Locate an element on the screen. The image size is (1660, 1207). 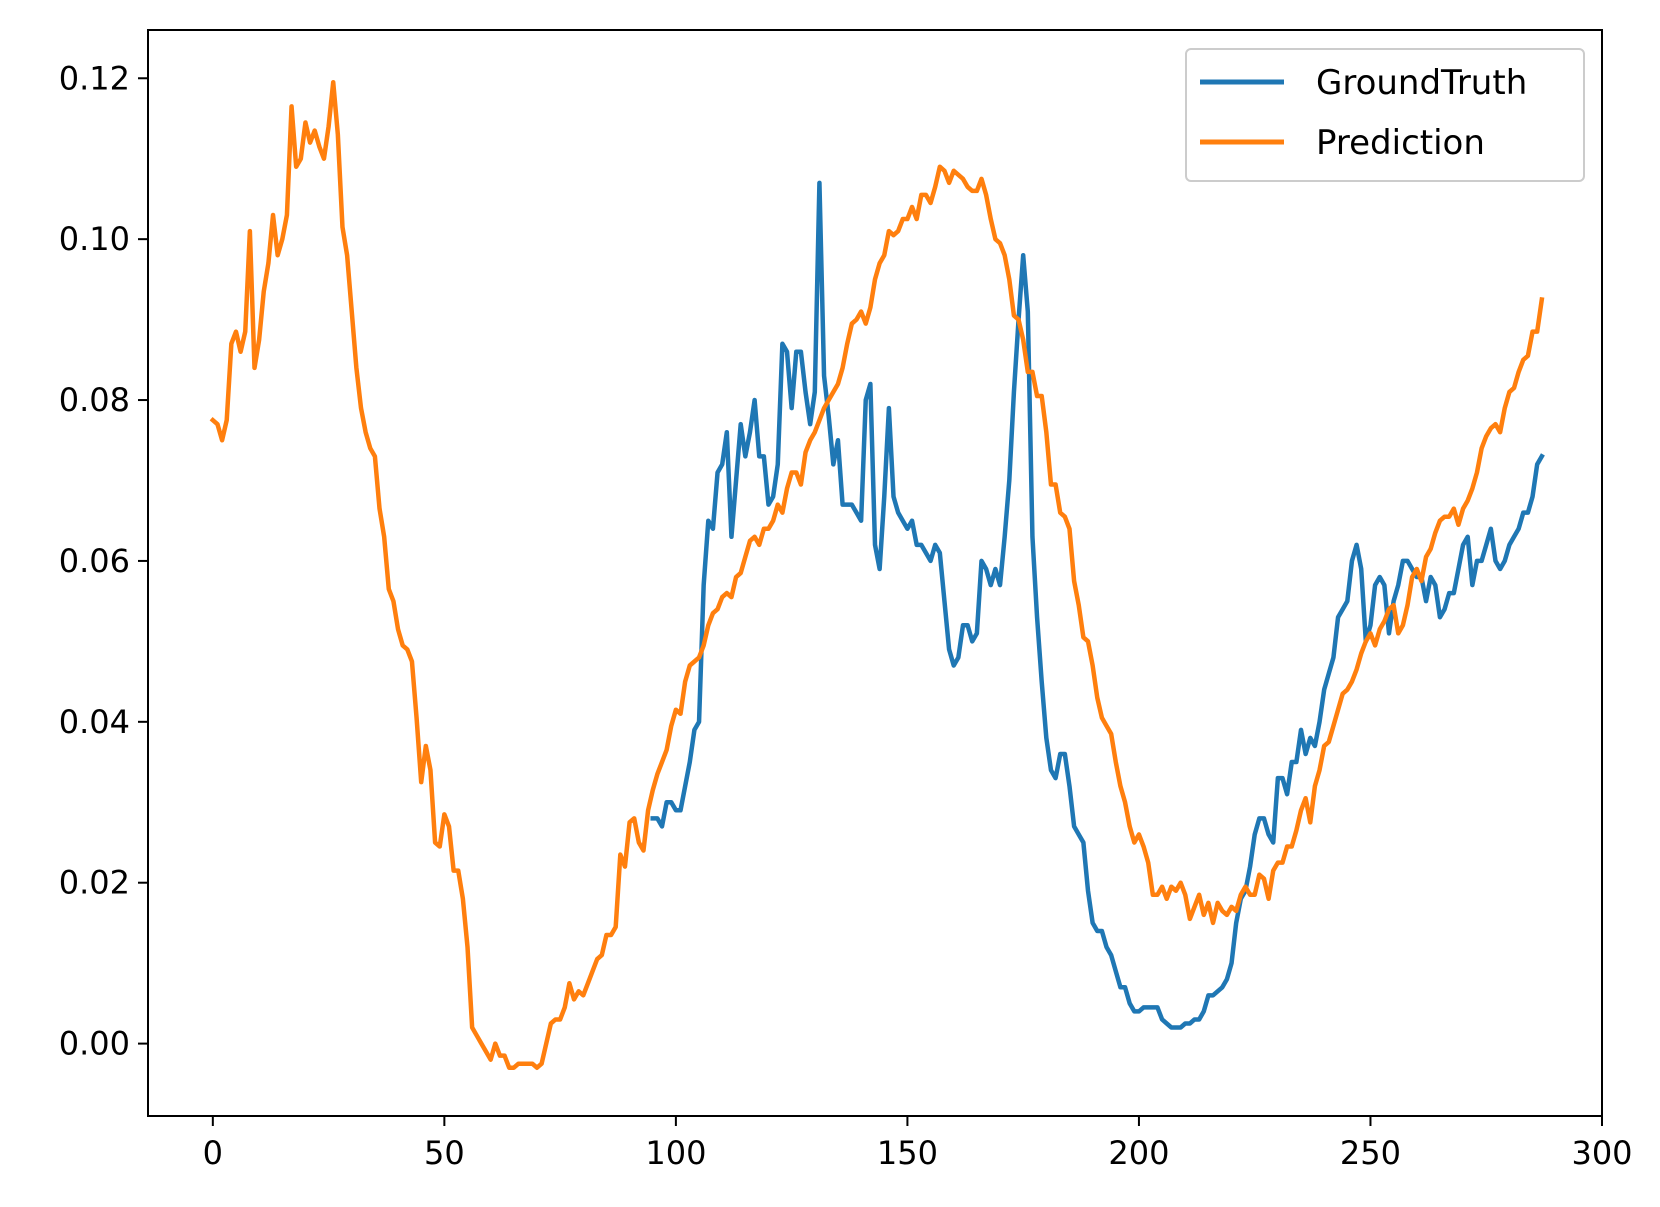
y-tick-label: 0.10 is located at coordinates (94, 239).